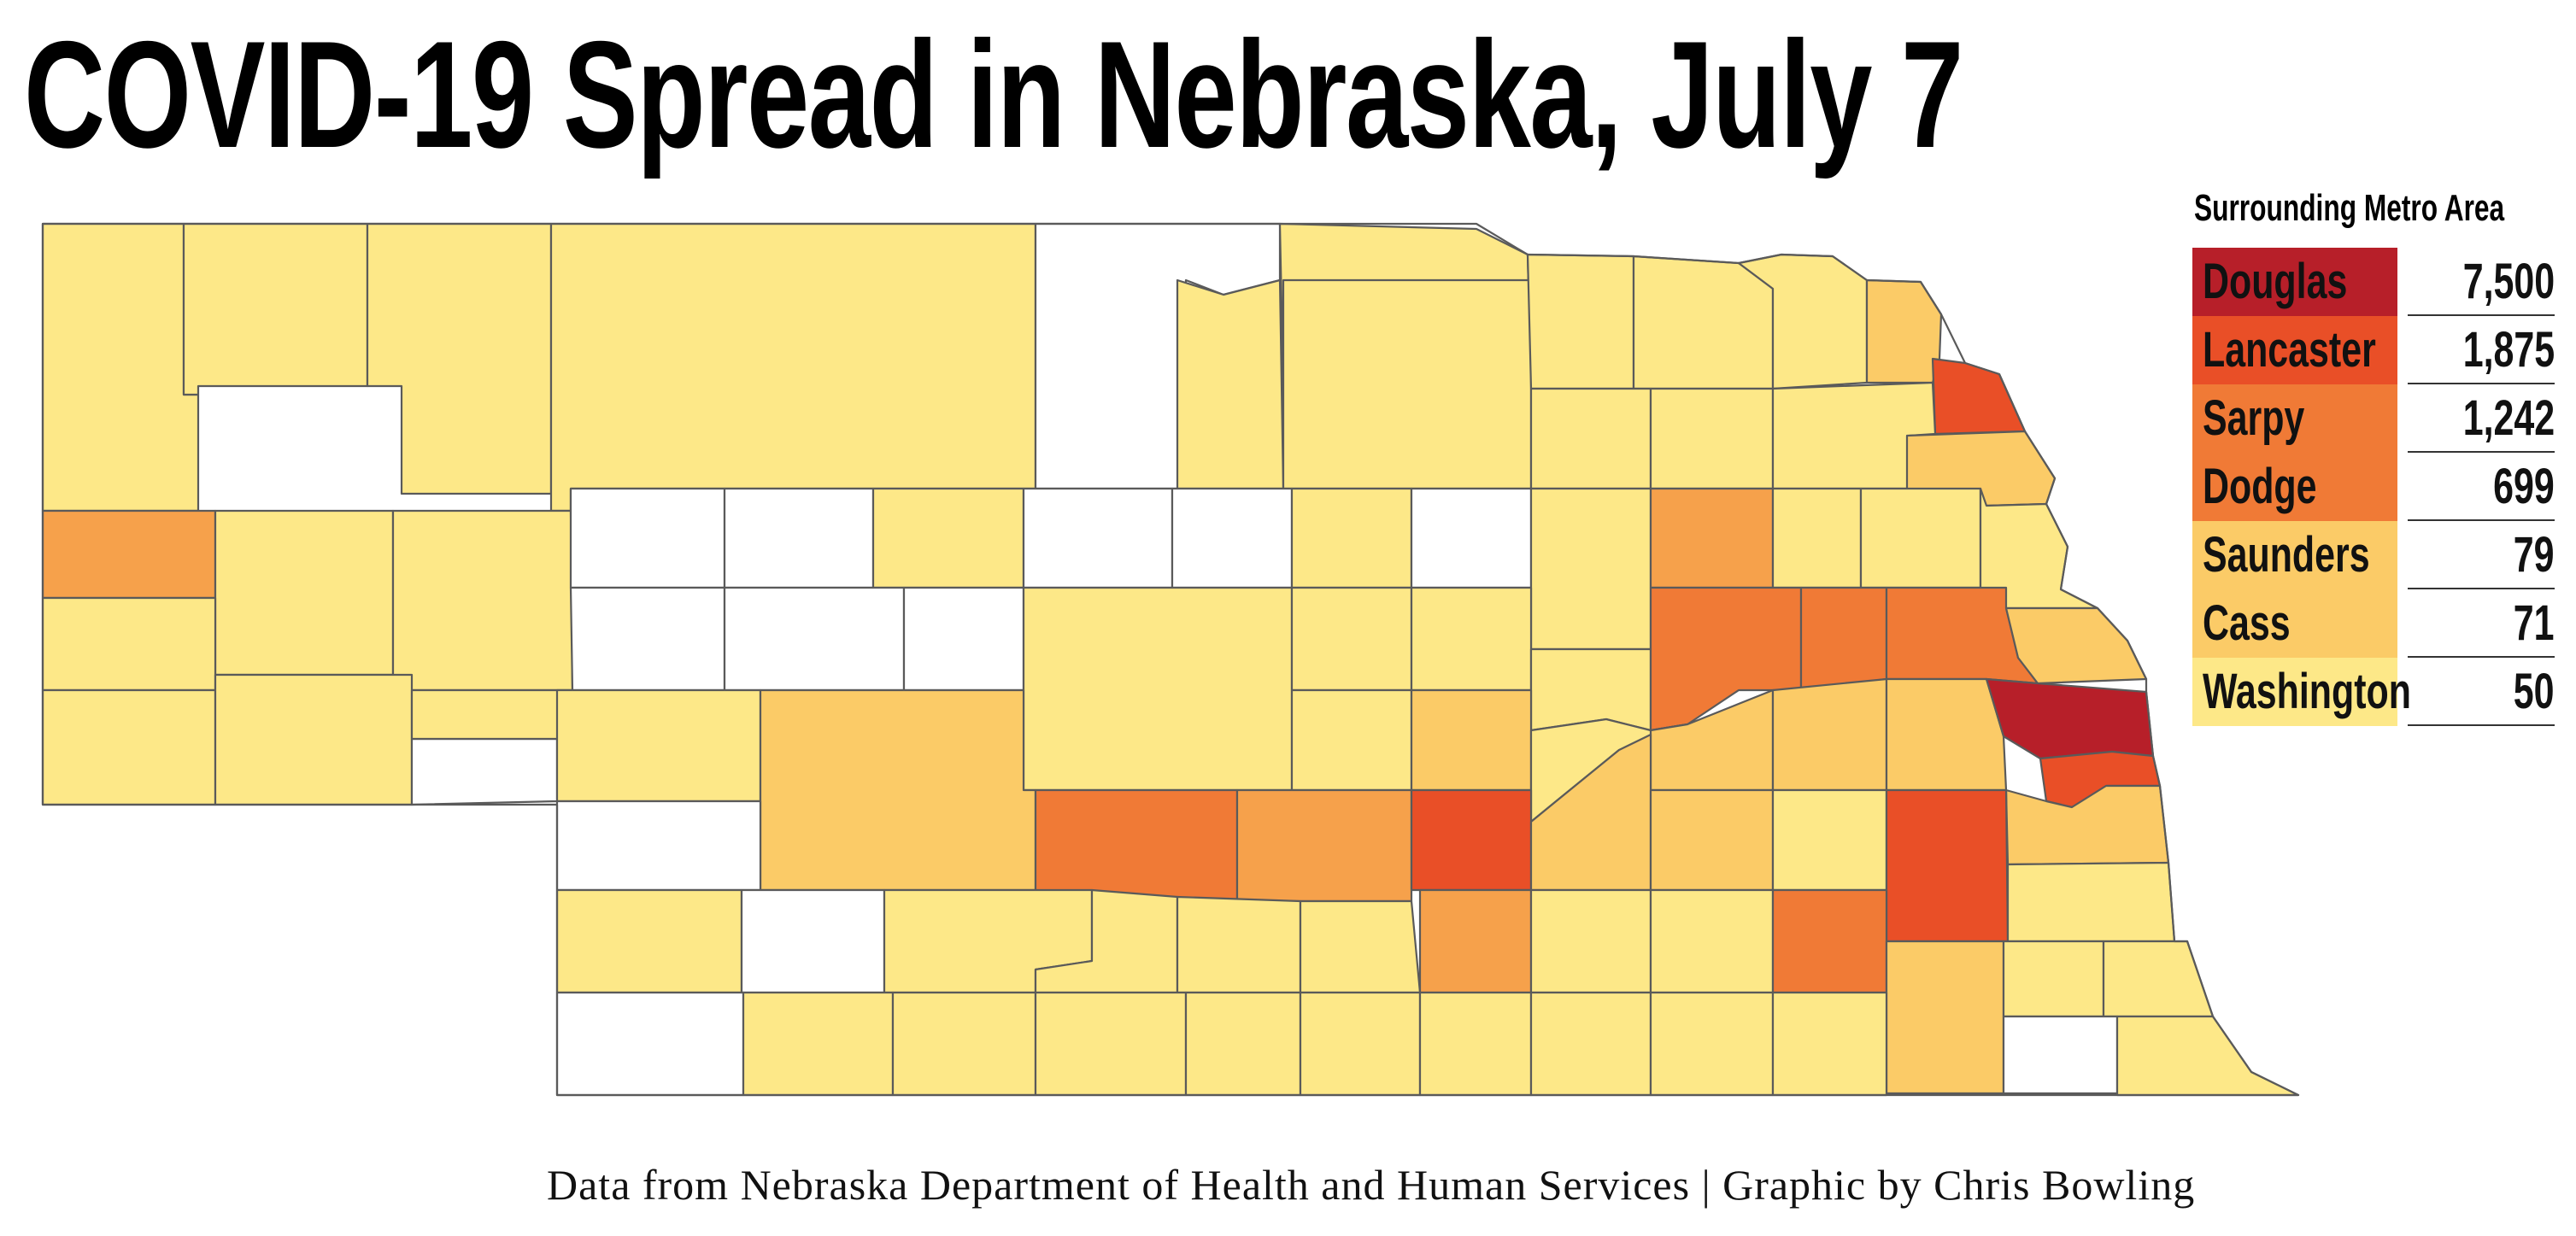 Image resolution: width=2576 pixels, height=1236 pixels. I want to click on legend-row-washington: Washington 50, so click(2373, 692).